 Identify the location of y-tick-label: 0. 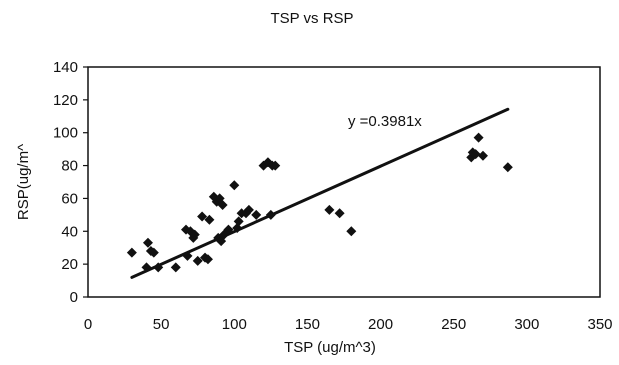
(74, 297).